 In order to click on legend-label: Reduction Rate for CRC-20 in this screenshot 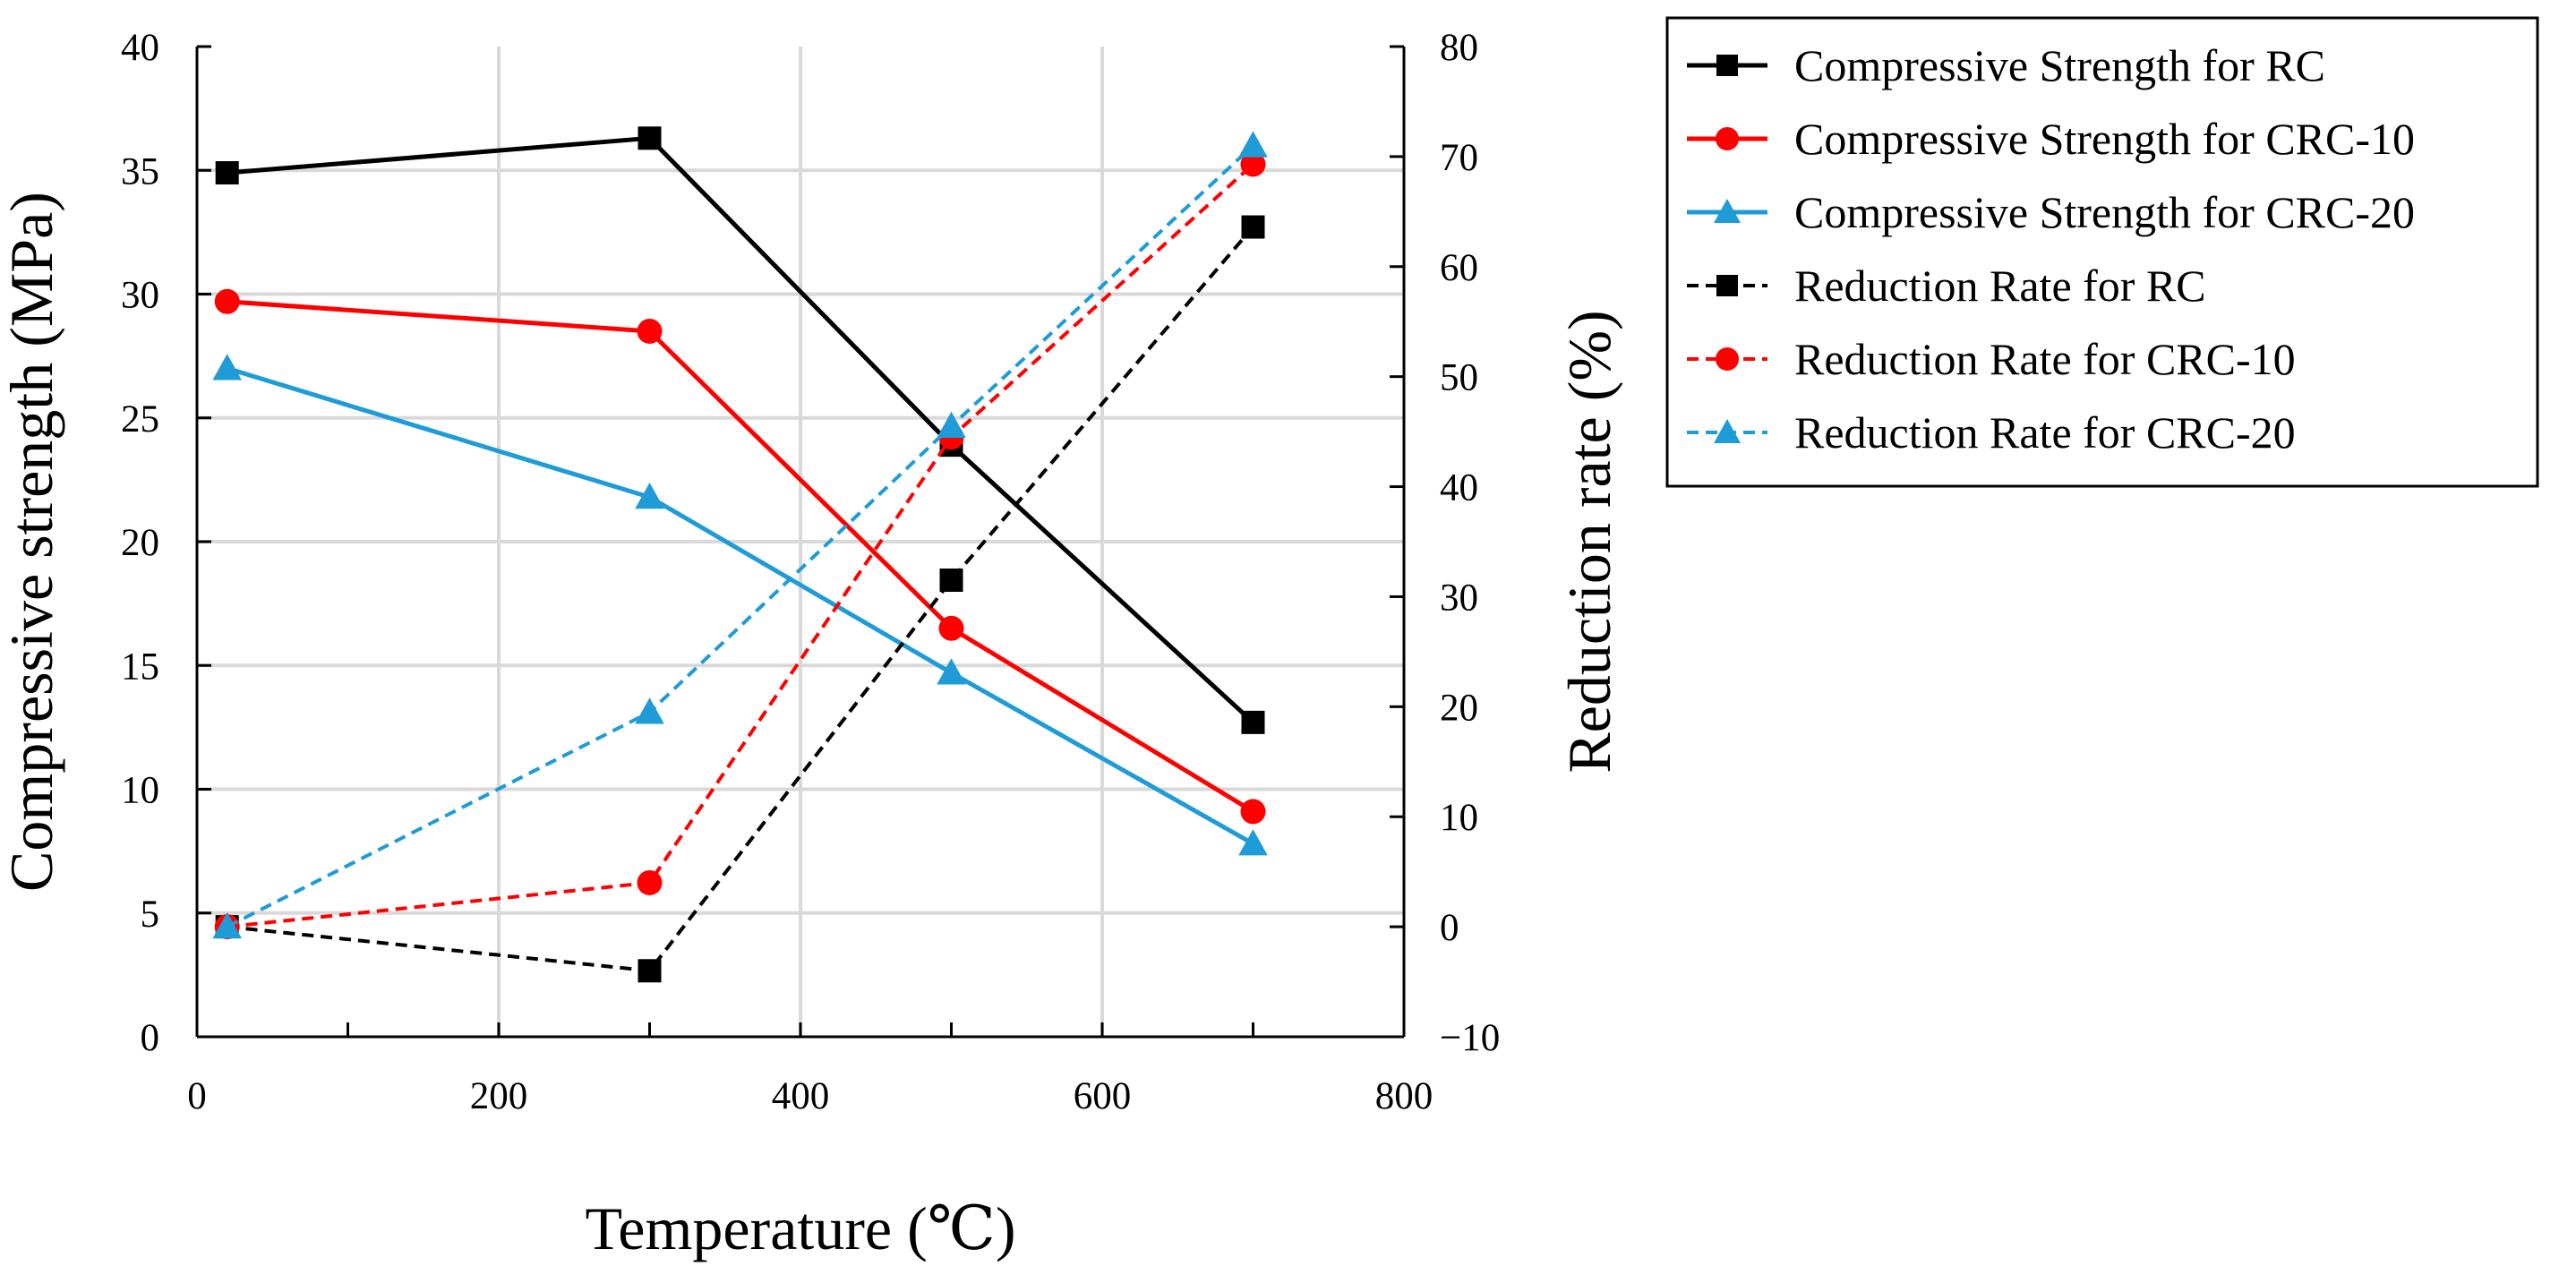, I will do `click(2045, 432)`.